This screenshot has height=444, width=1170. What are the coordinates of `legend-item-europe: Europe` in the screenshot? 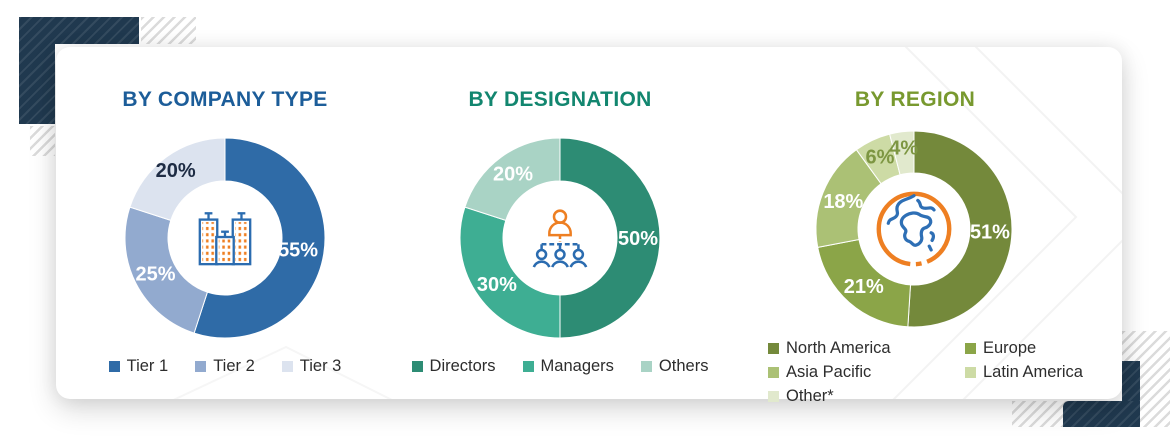 It's located at (1024, 348).